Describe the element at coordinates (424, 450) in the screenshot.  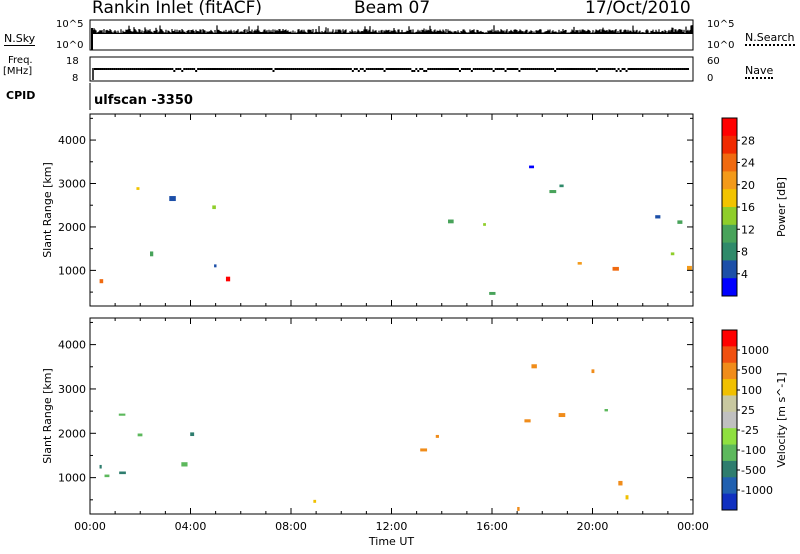
I see `velocity-cell` at that location.